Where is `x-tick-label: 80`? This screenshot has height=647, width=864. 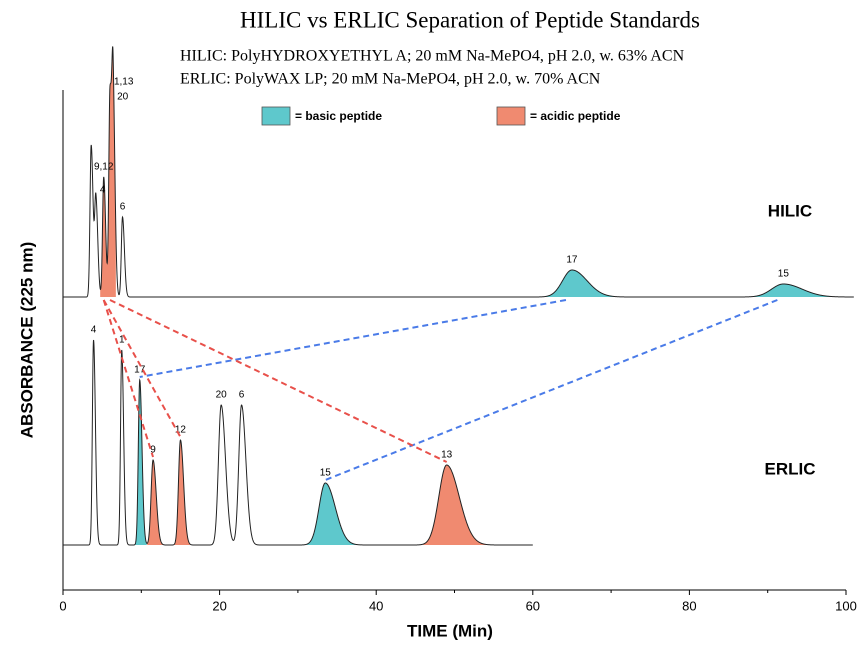 x-tick-label: 80 is located at coordinates (689, 605).